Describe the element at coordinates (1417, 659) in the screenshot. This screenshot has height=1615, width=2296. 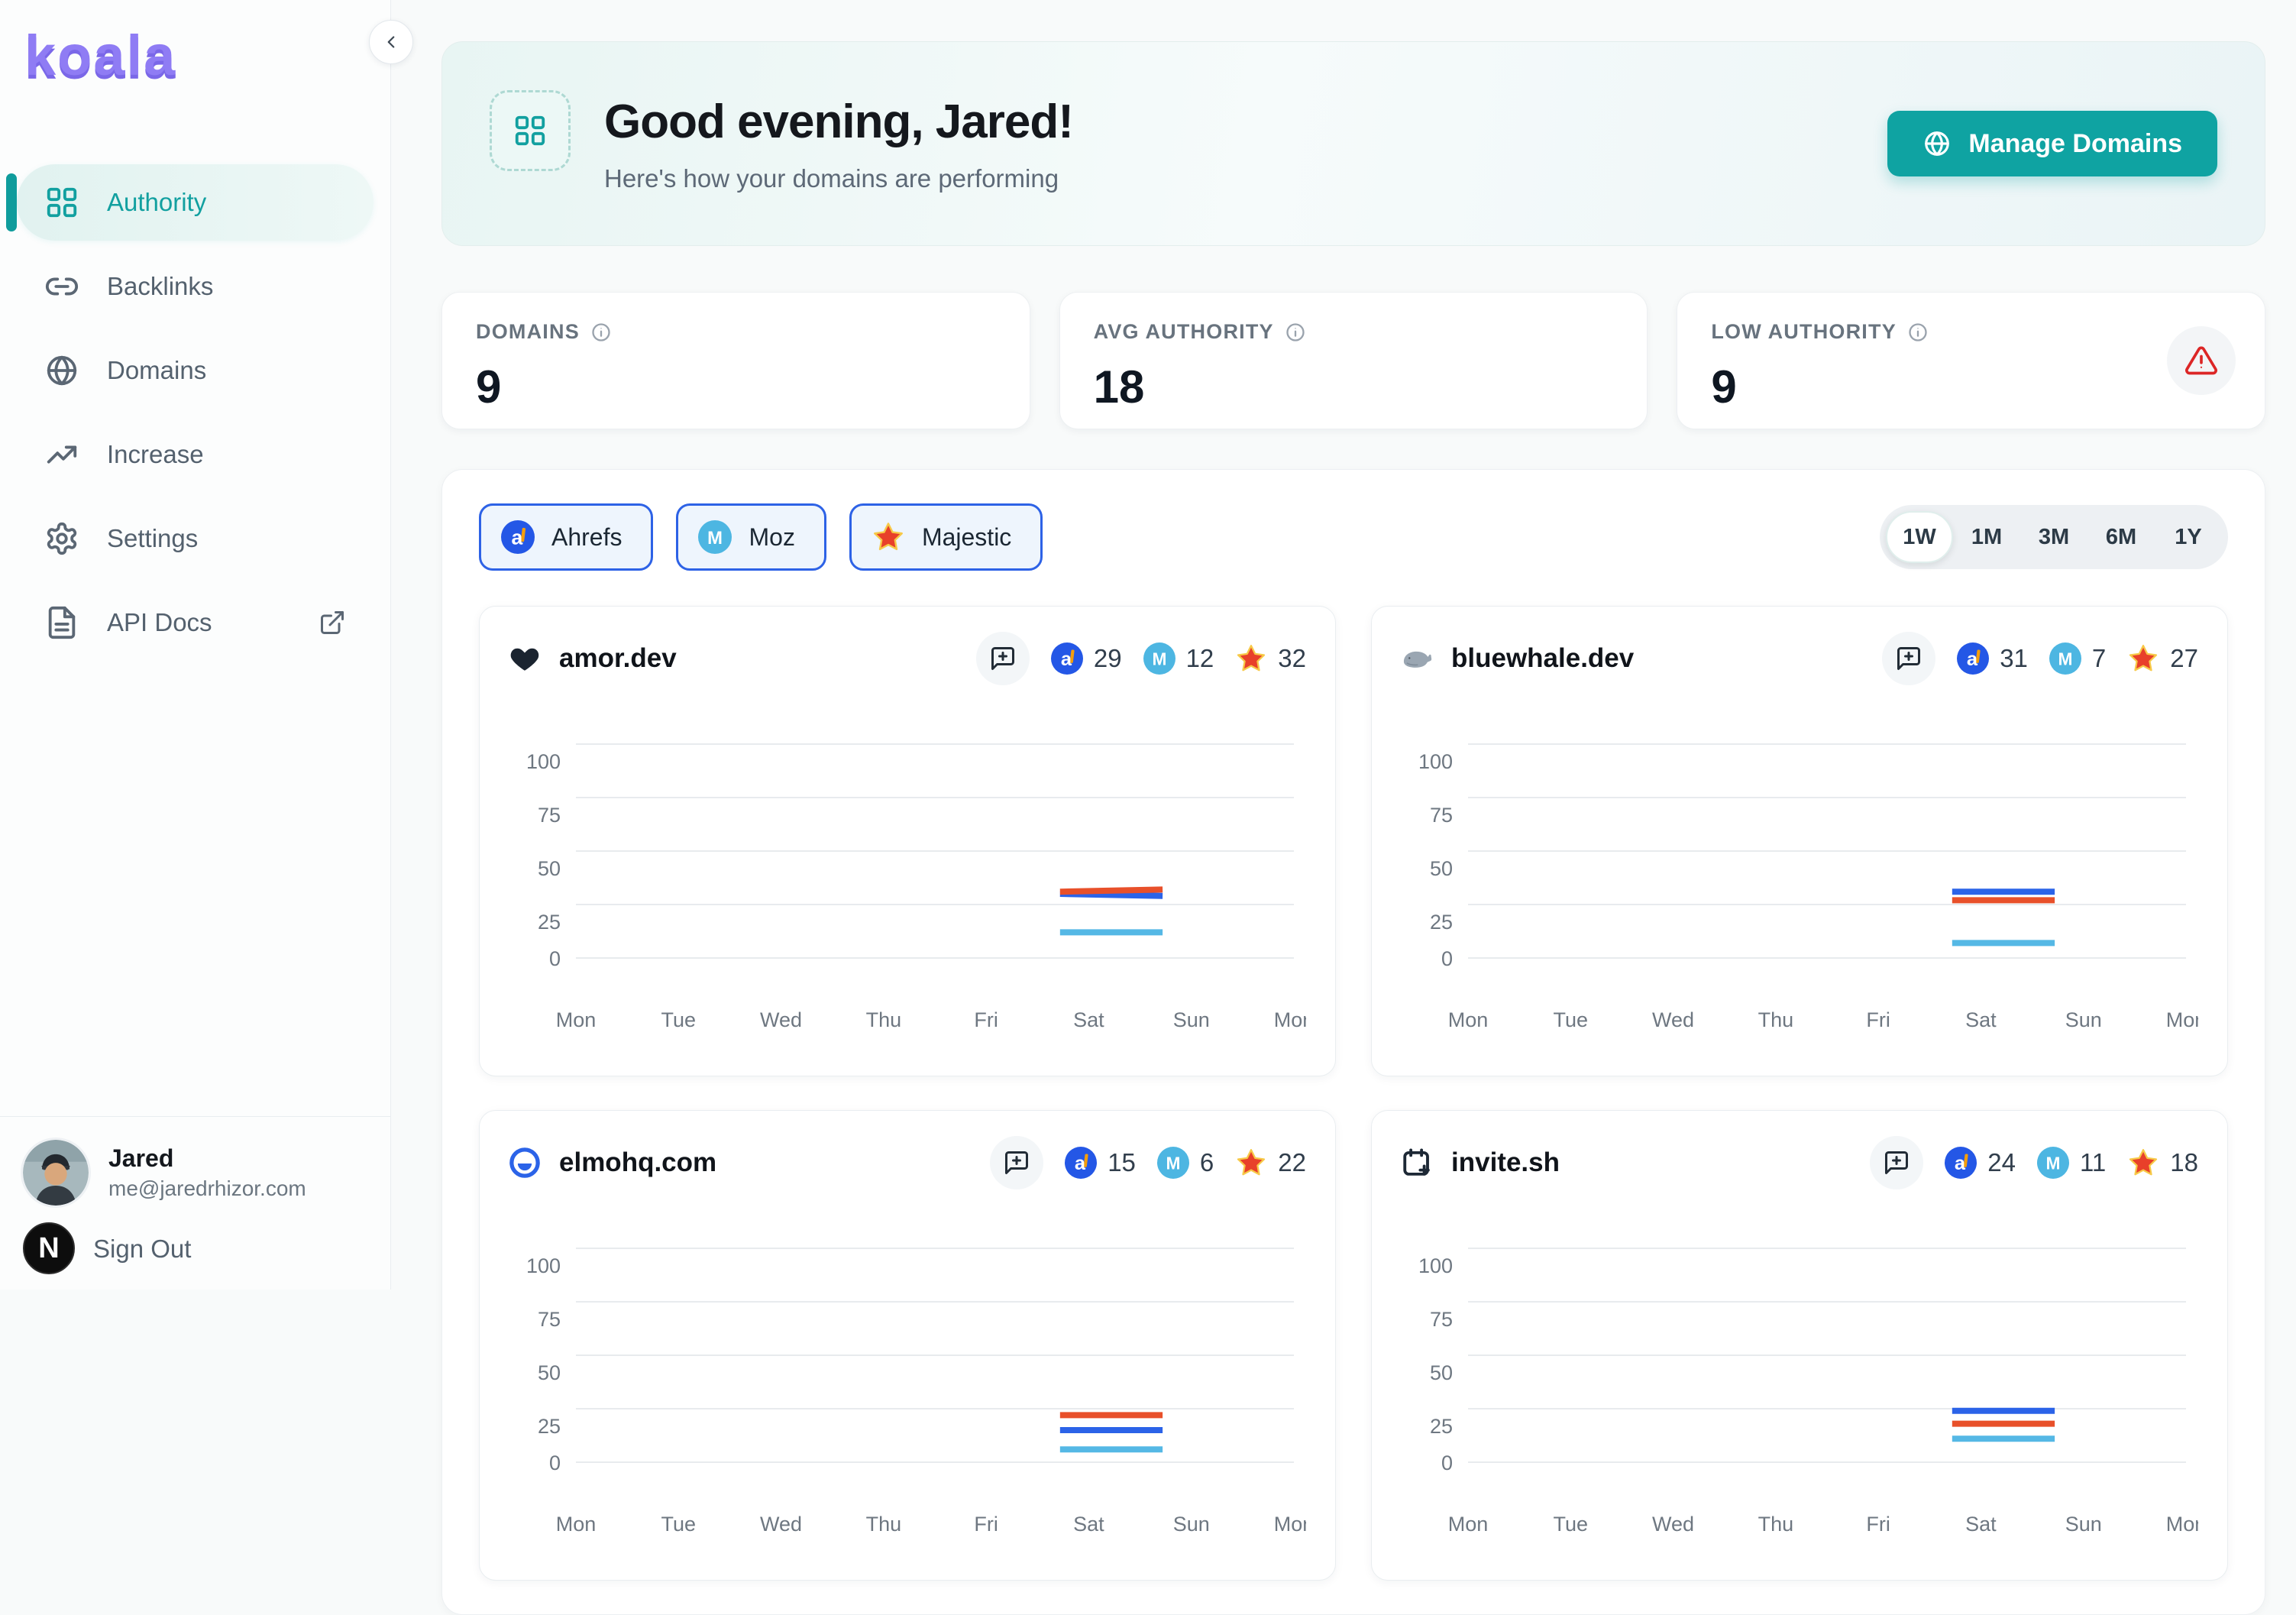
I see `whale-icon` at that location.